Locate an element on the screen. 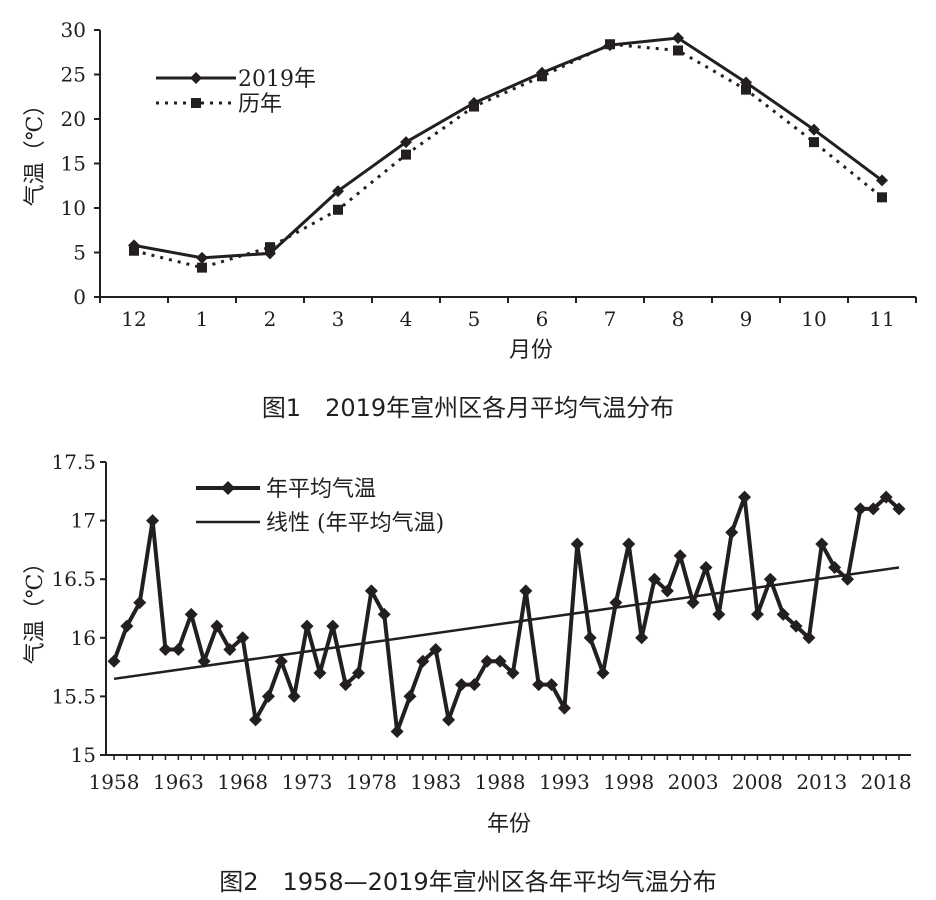  chart1-y-tick-label: 30 is located at coordinates (73, 30).